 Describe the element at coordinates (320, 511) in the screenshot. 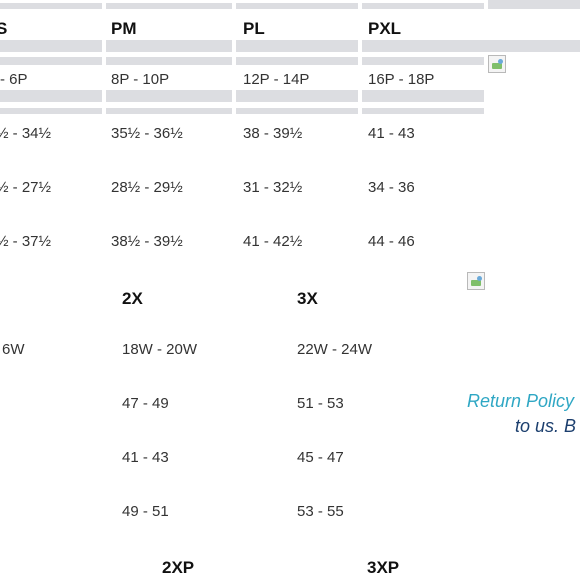

I see `table-cell: 53 - 55` at that location.